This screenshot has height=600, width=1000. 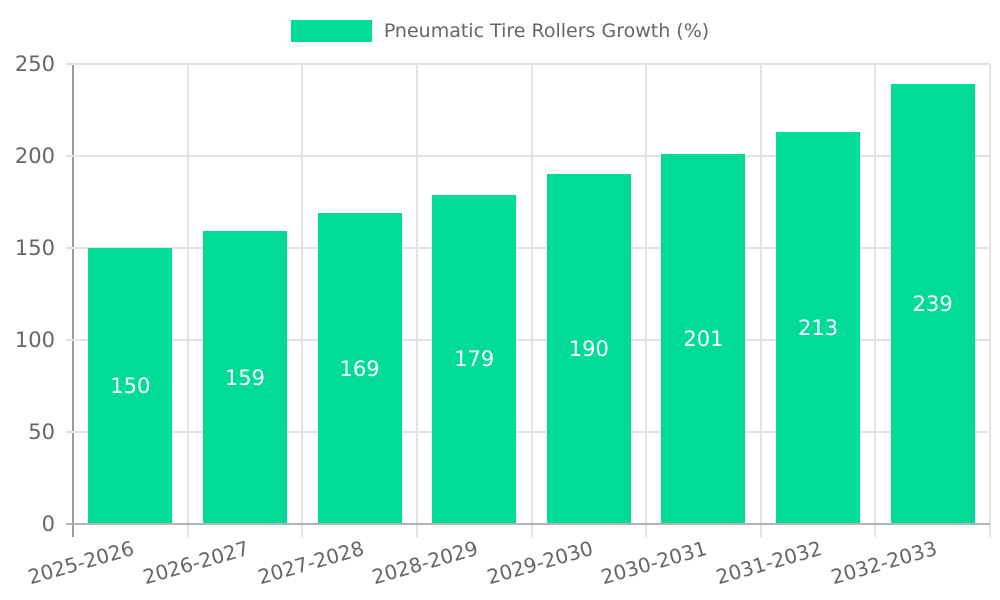 I want to click on bar: 213, so click(x=818, y=328).